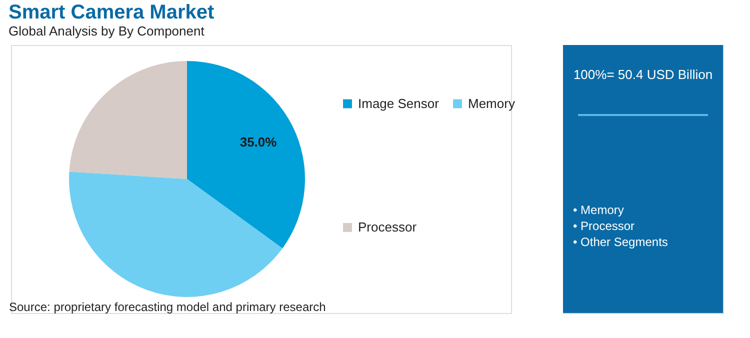  What do you see at coordinates (399, 103) in the screenshot?
I see `legend-label: Image Sensor` at bounding box center [399, 103].